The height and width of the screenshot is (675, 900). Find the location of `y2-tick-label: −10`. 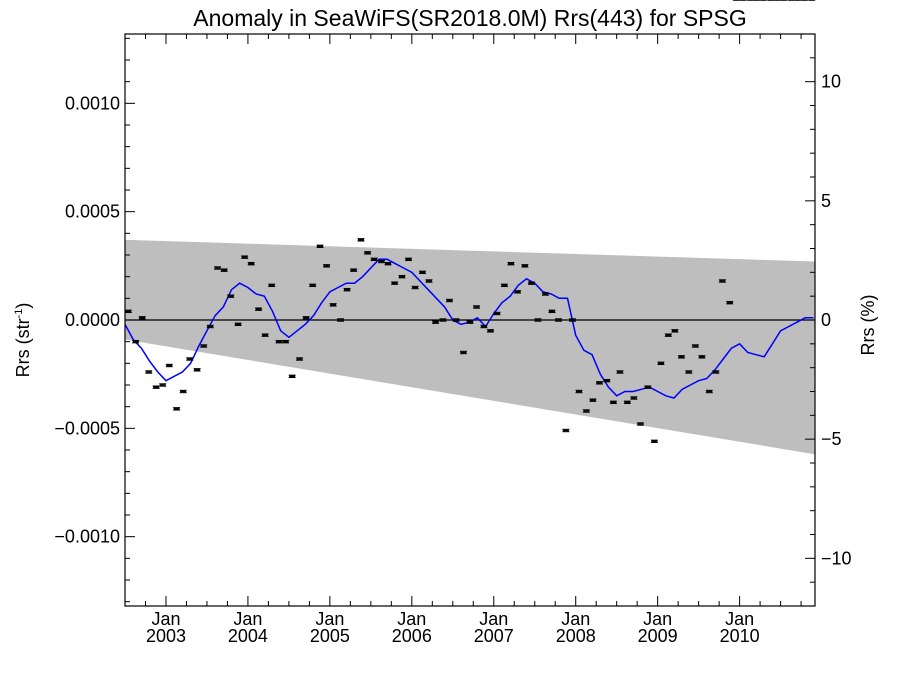

y2-tick-label: −10 is located at coordinates (836, 558).